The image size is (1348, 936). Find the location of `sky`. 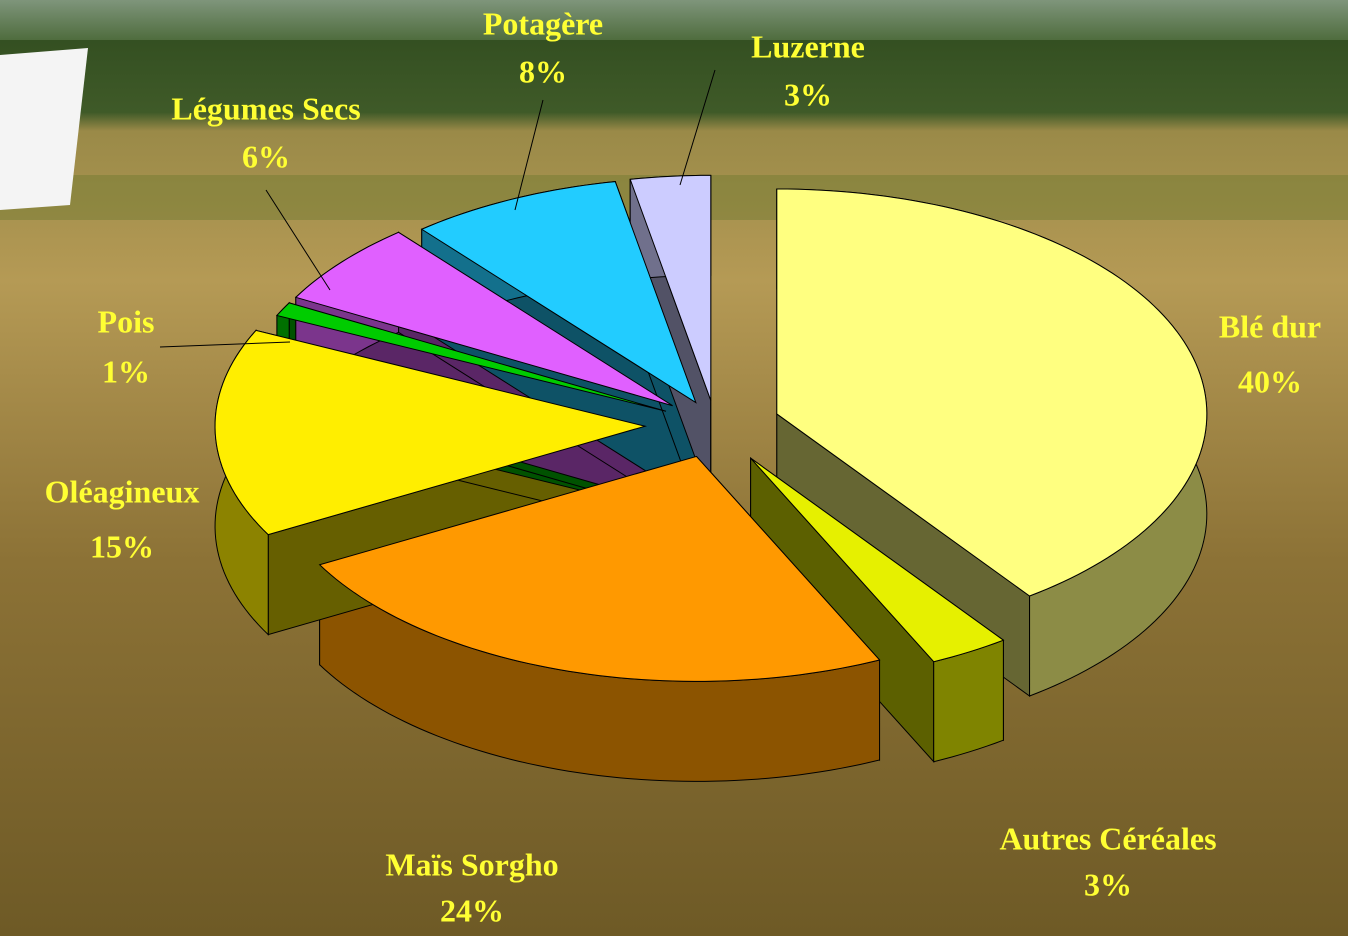

sky is located at coordinates (674, 20).